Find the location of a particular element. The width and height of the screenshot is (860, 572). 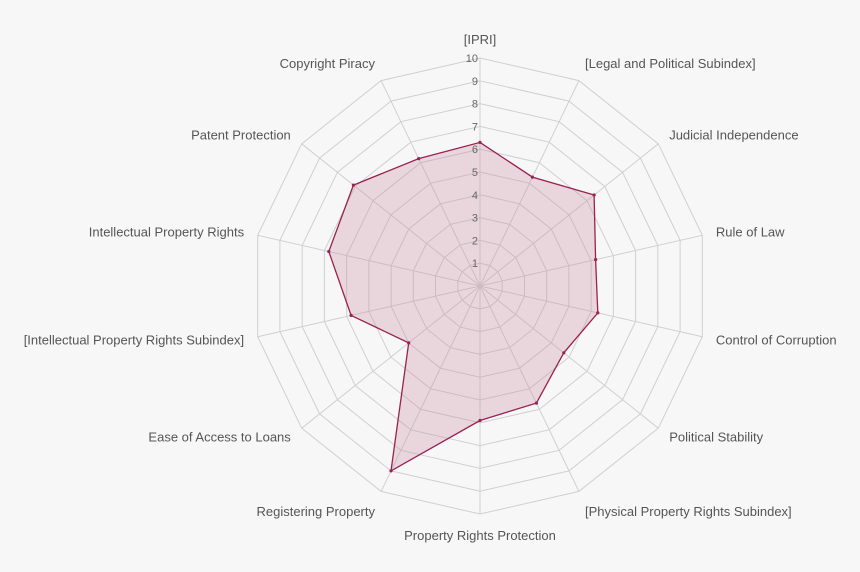

axis-label-9: Ease of Access to Loans is located at coordinates (219, 436).